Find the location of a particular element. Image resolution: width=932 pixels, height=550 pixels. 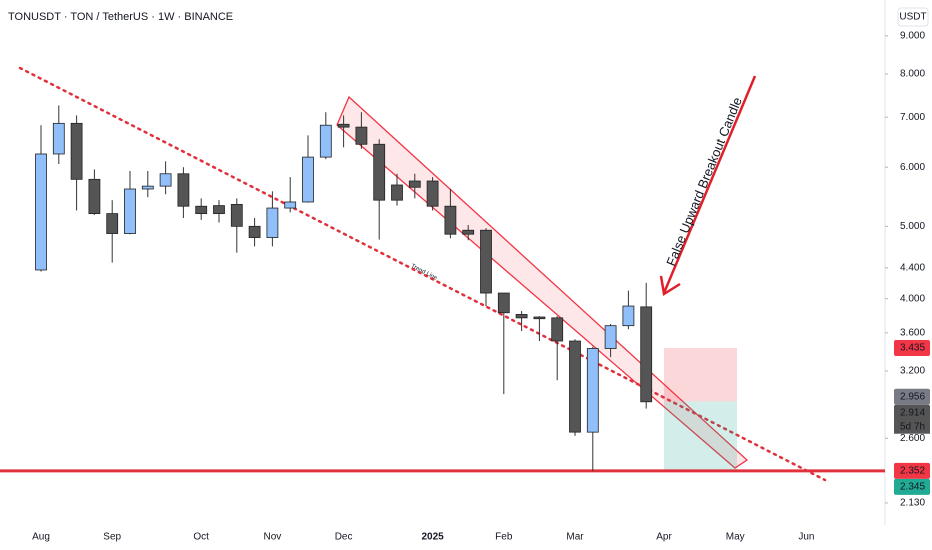

x-tick-label: May is located at coordinates (735, 537).